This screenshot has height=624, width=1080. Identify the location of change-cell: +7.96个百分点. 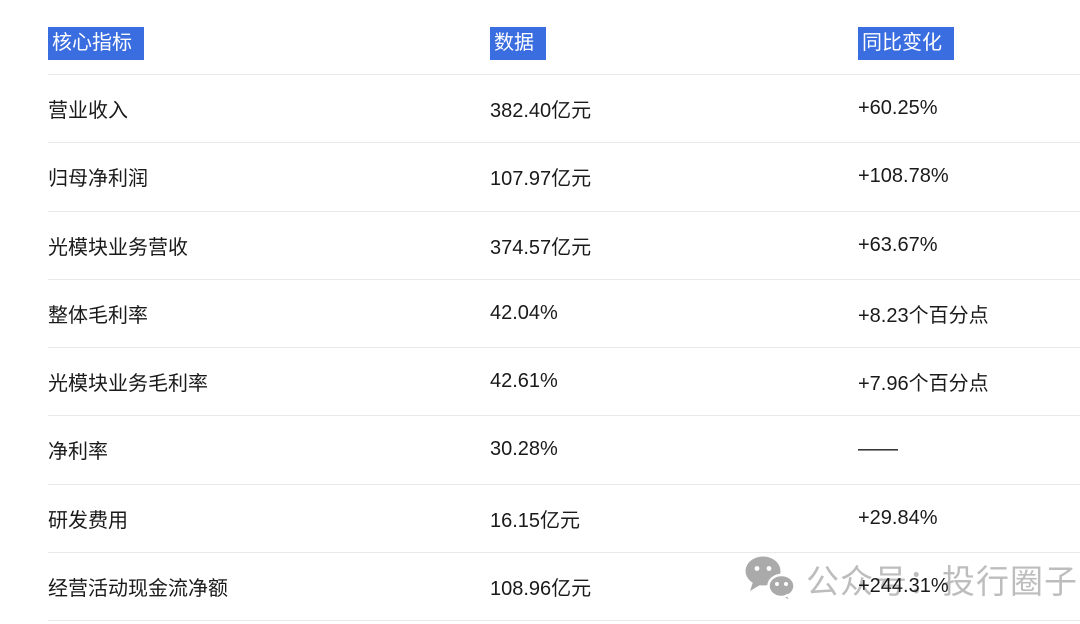
(923, 384).